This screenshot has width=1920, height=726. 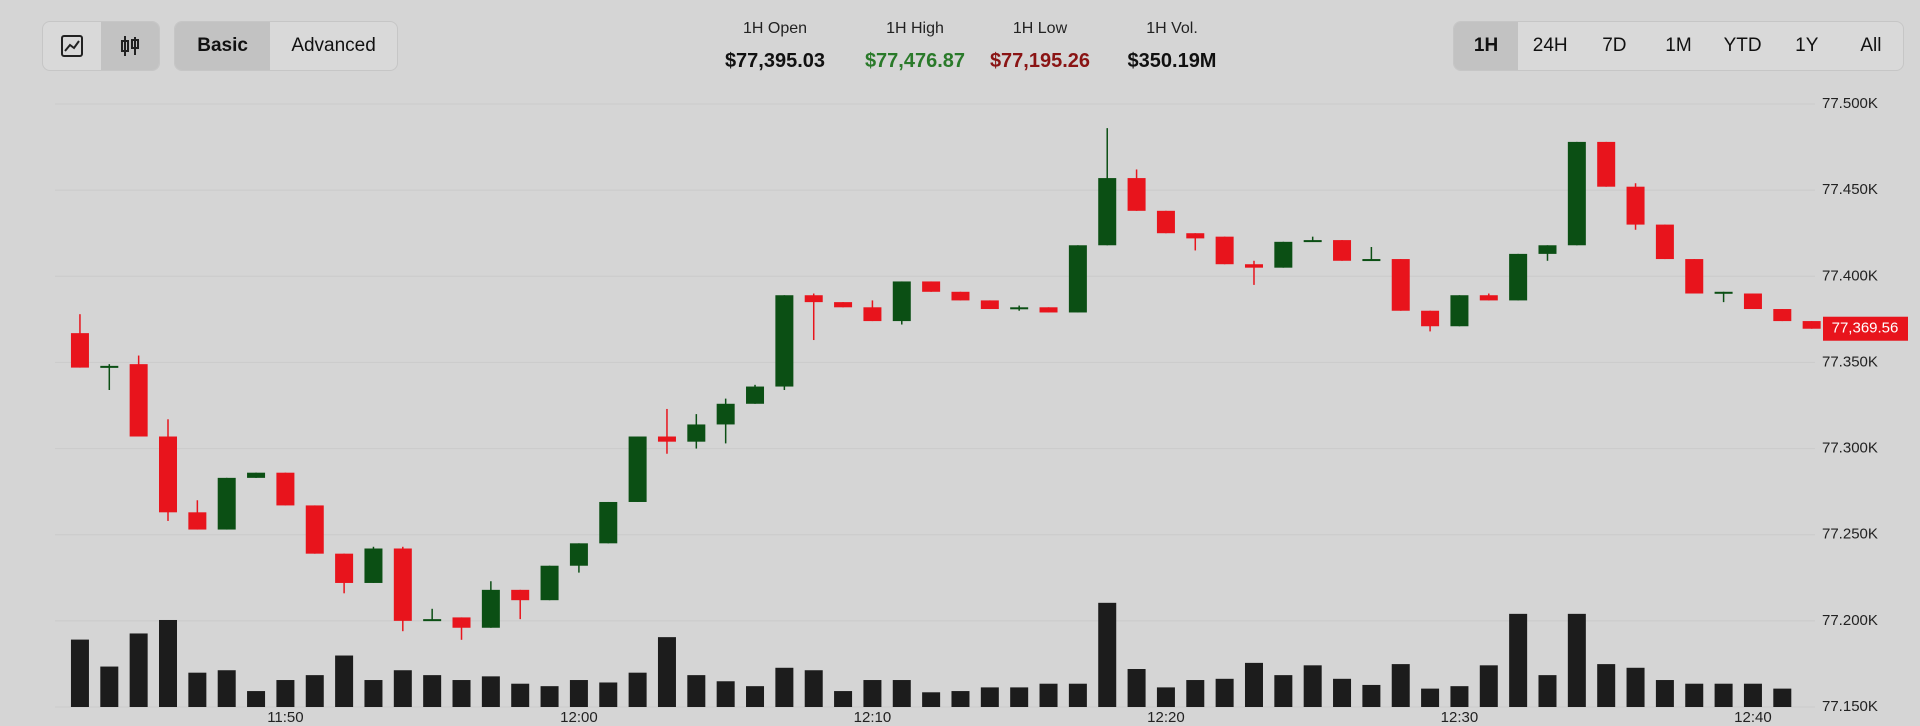 What do you see at coordinates (915, 61) in the screenshot?
I see `stat-value: $77,476.87` at bounding box center [915, 61].